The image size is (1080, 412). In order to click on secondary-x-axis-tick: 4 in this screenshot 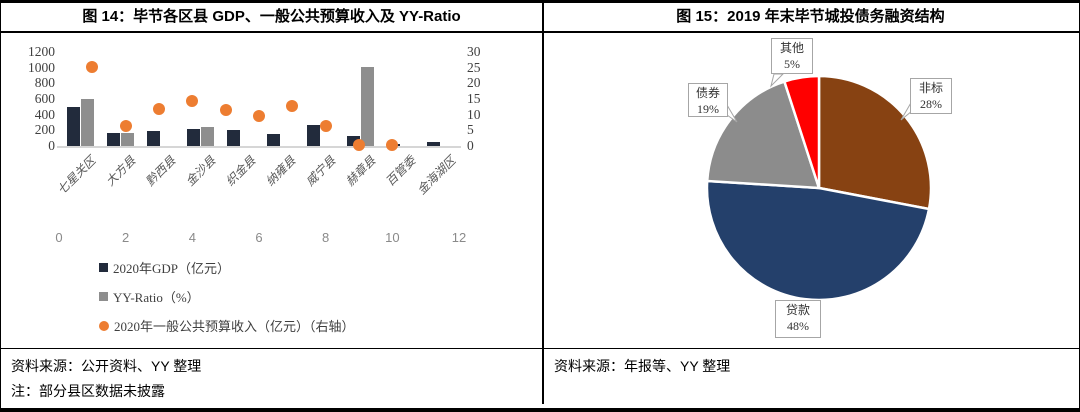, I will do `click(192, 237)`.